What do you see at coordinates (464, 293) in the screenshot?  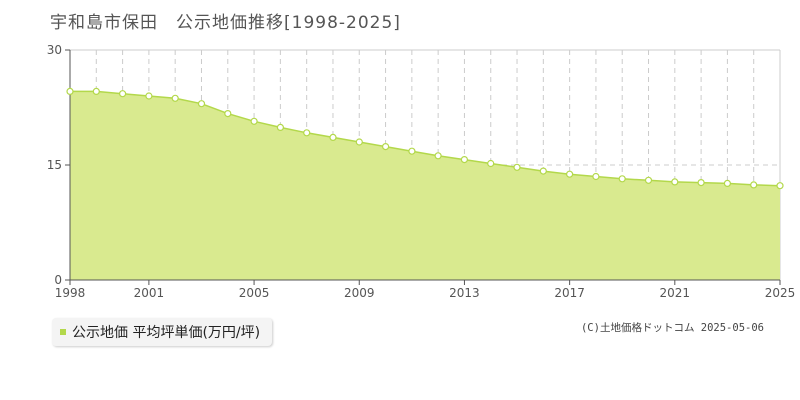 I see `x-tick-label: 2013` at bounding box center [464, 293].